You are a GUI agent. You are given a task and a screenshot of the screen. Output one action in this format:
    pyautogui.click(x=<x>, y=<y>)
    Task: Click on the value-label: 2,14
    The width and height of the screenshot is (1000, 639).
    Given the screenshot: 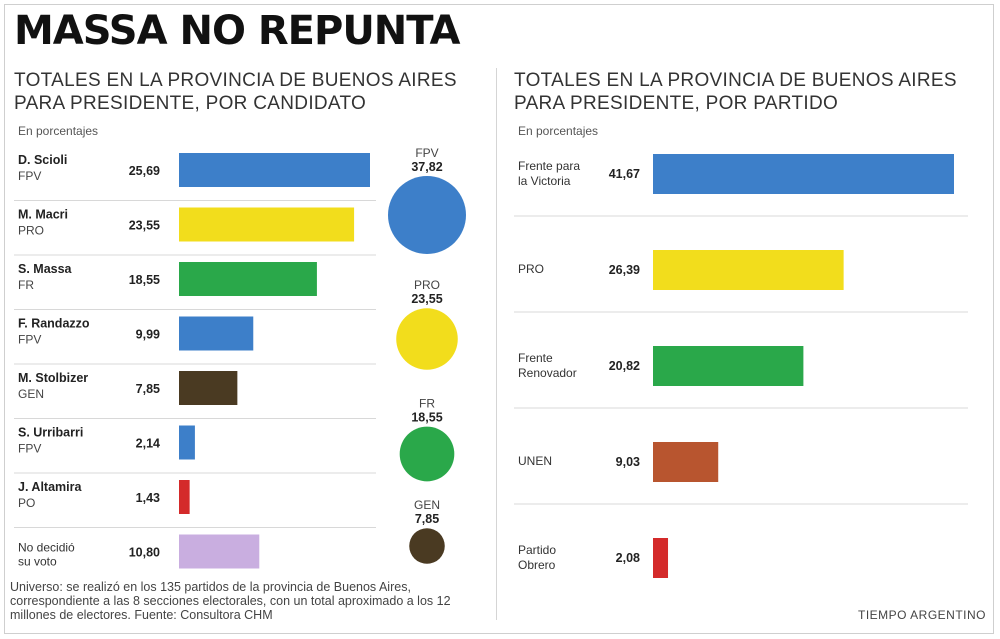 What is the action you would take?
    pyautogui.click(x=148, y=444)
    